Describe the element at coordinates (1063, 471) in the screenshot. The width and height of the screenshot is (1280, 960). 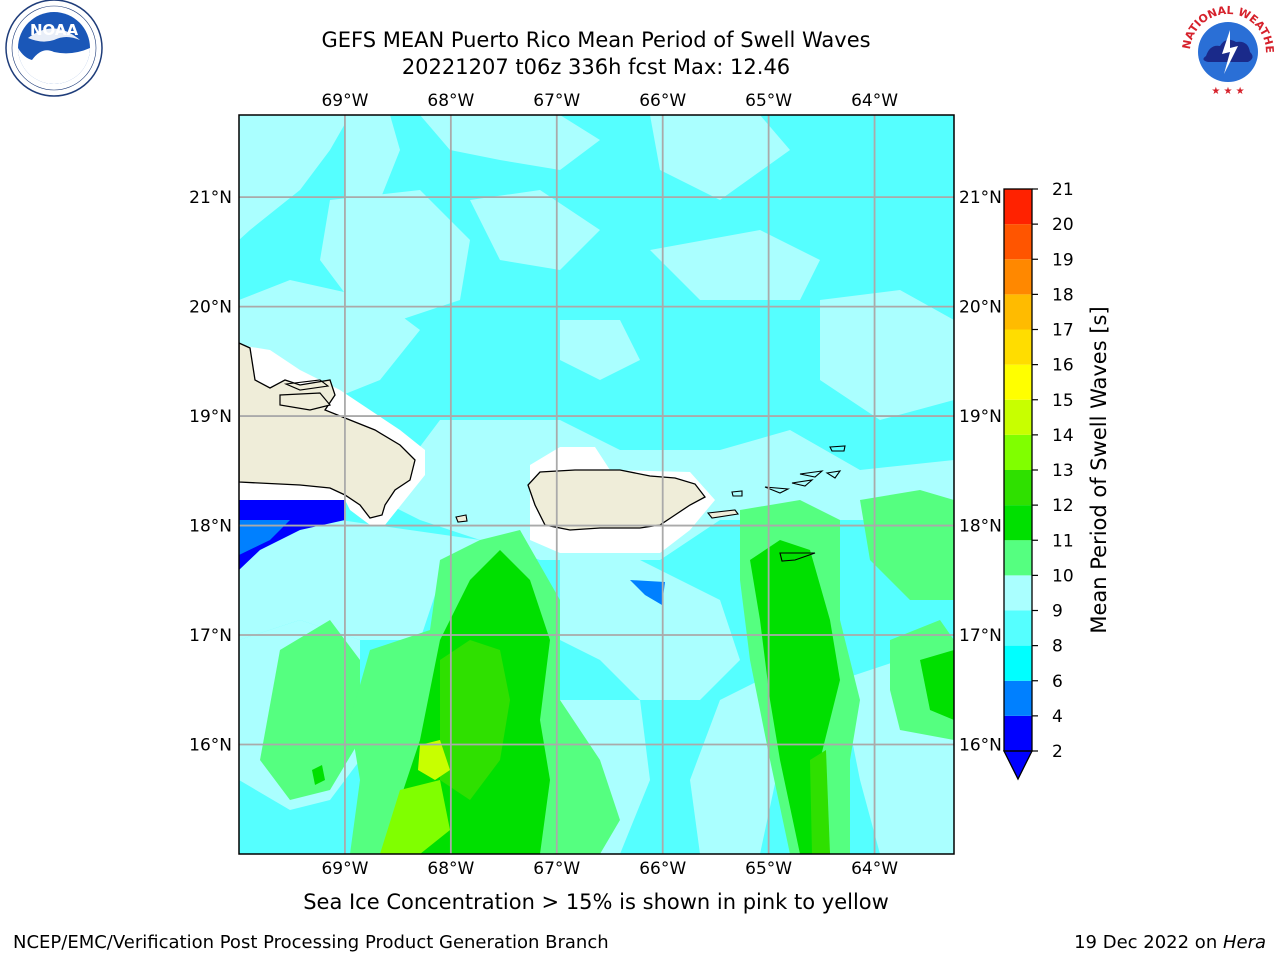
I see `colorbar-tick-label: 13` at that location.